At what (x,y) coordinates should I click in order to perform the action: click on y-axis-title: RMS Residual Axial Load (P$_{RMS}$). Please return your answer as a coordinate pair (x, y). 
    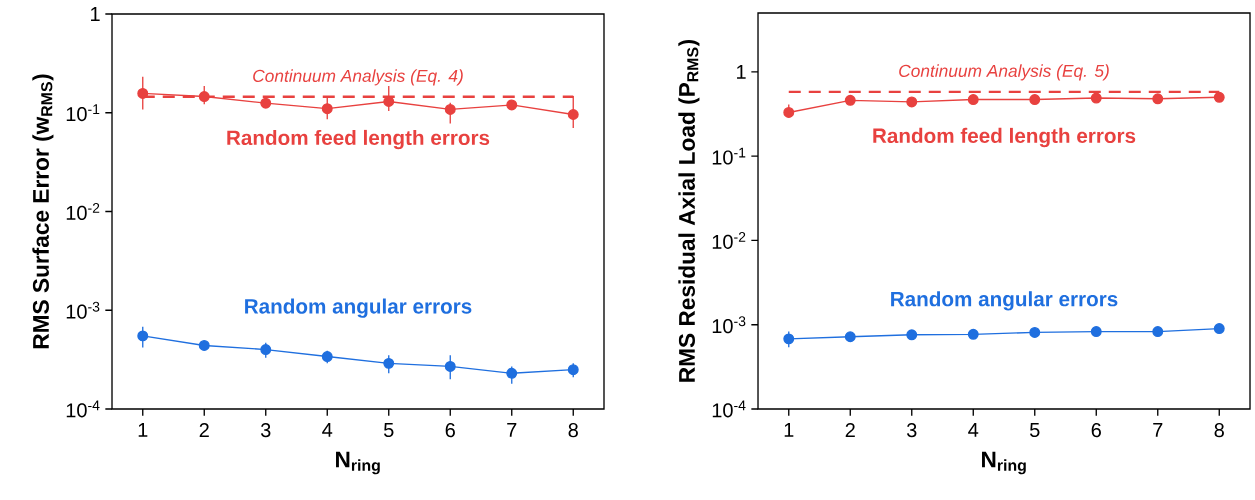
    Looking at the image, I should click on (689, 210).